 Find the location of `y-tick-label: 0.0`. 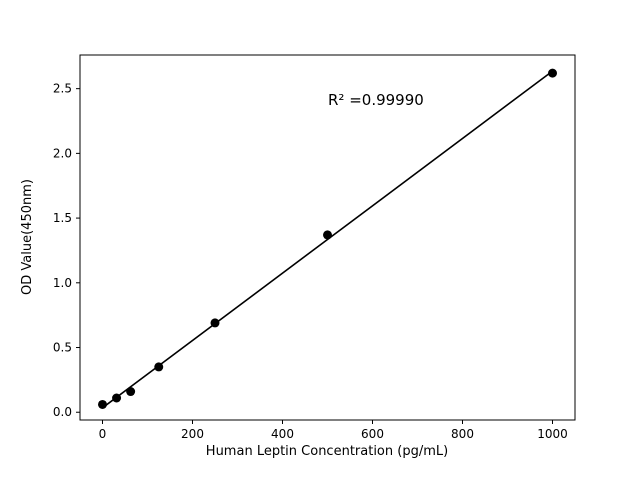

y-tick-label: 0.0 is located at coordinates (62, 412).